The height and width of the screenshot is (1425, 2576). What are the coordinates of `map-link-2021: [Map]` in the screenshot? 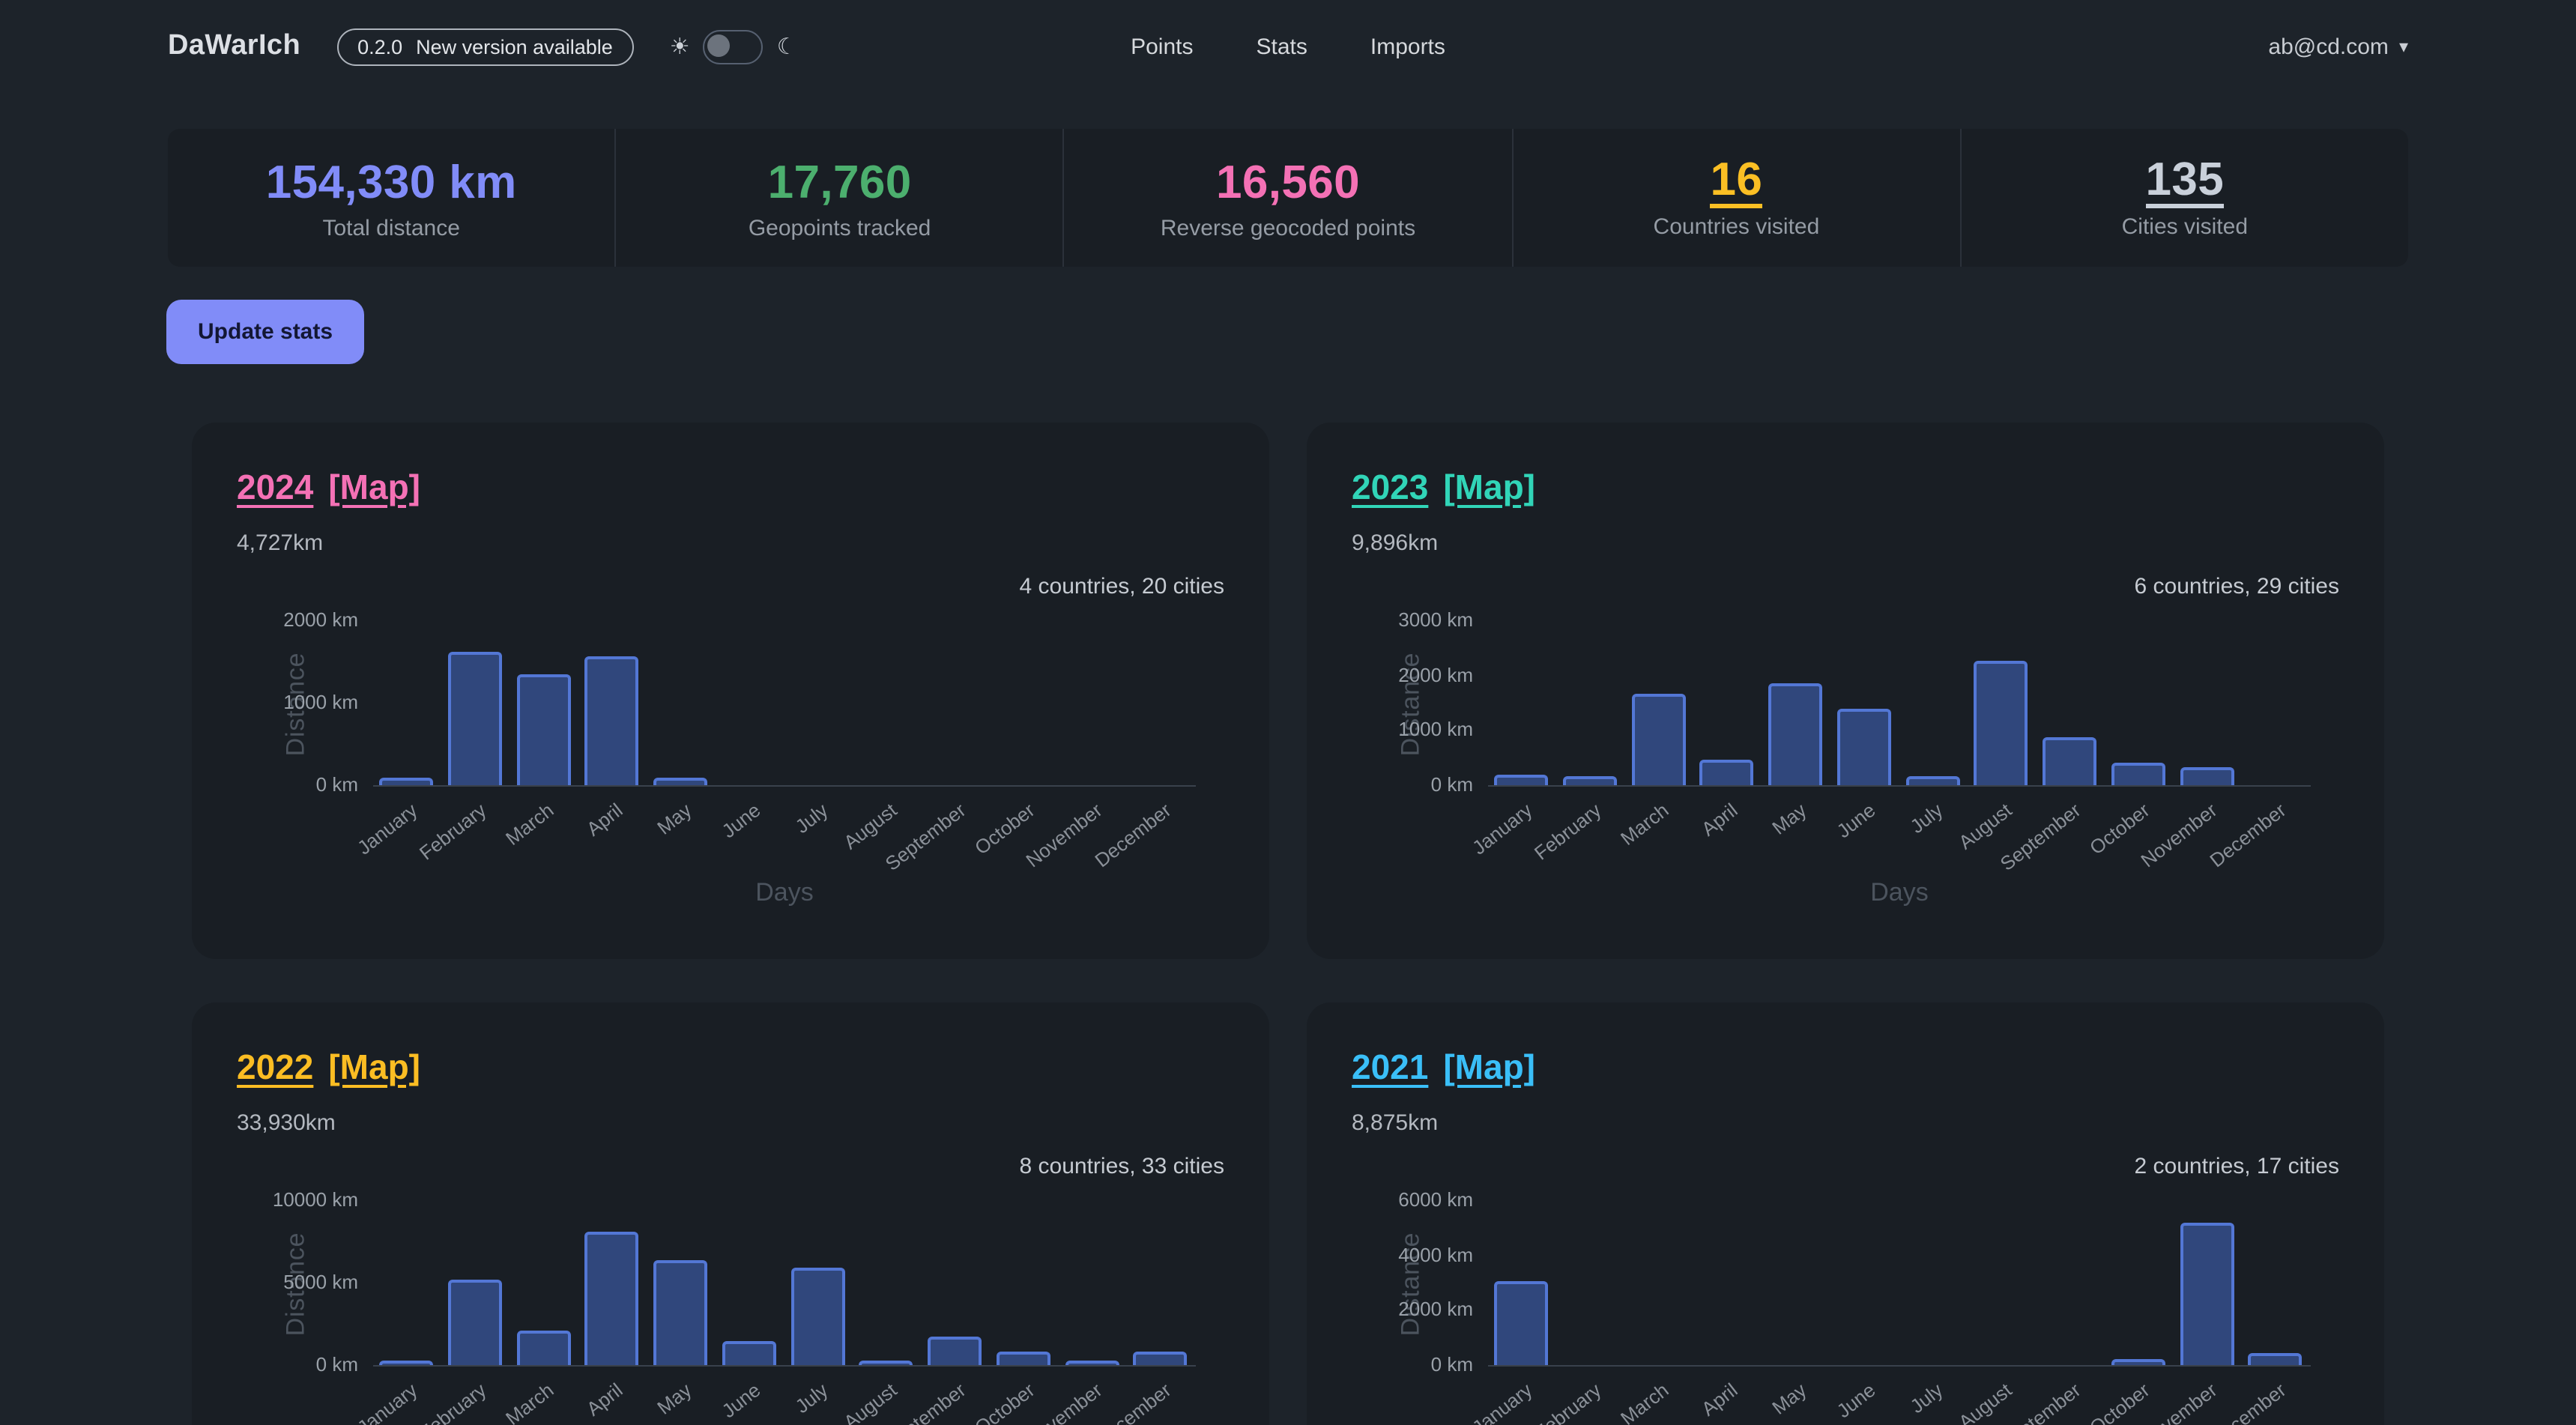 It's located at (1489, 1066).